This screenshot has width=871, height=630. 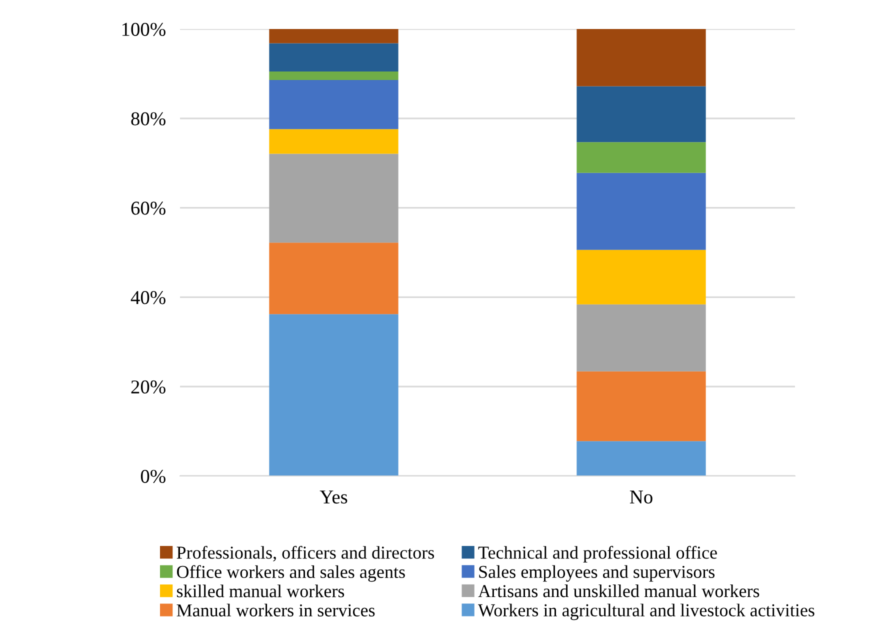 What do you see at coordinates (597, 554) in the screenshot?
I see `legend-label: Technical and professional office` at bounding box center [597, 554].